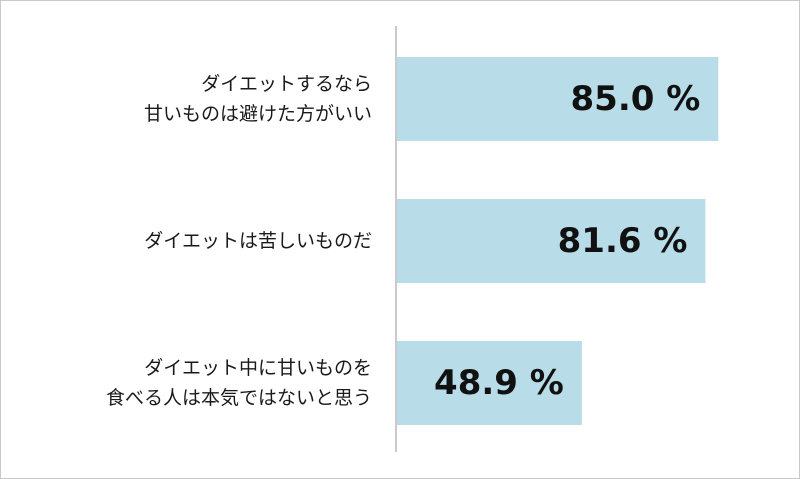 This screenshot has width=800, height=479. I want to click on category-label-3-line-2: 食べる人は本気ではないと思う, so click(239, 398).